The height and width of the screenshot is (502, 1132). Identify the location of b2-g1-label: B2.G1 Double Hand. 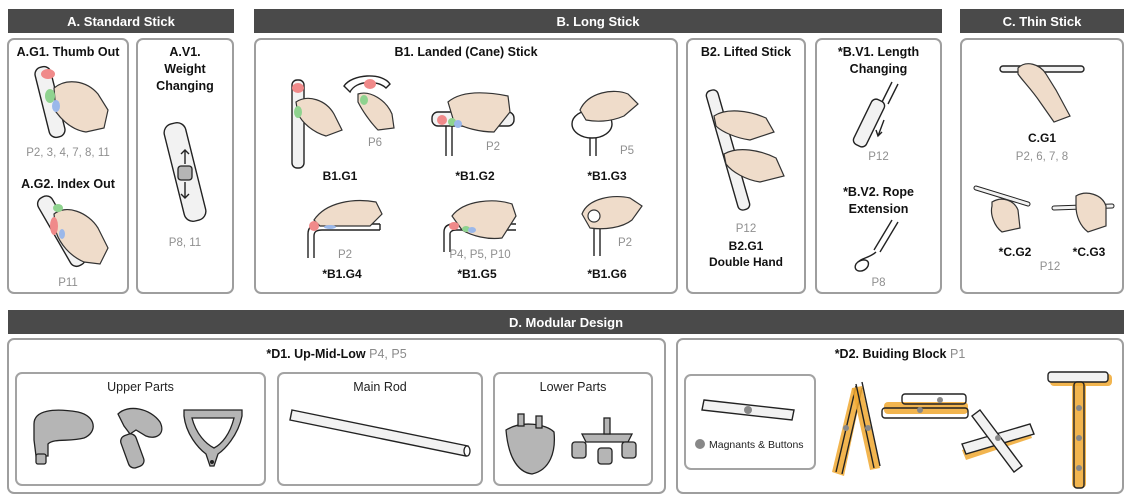
(746, 254).